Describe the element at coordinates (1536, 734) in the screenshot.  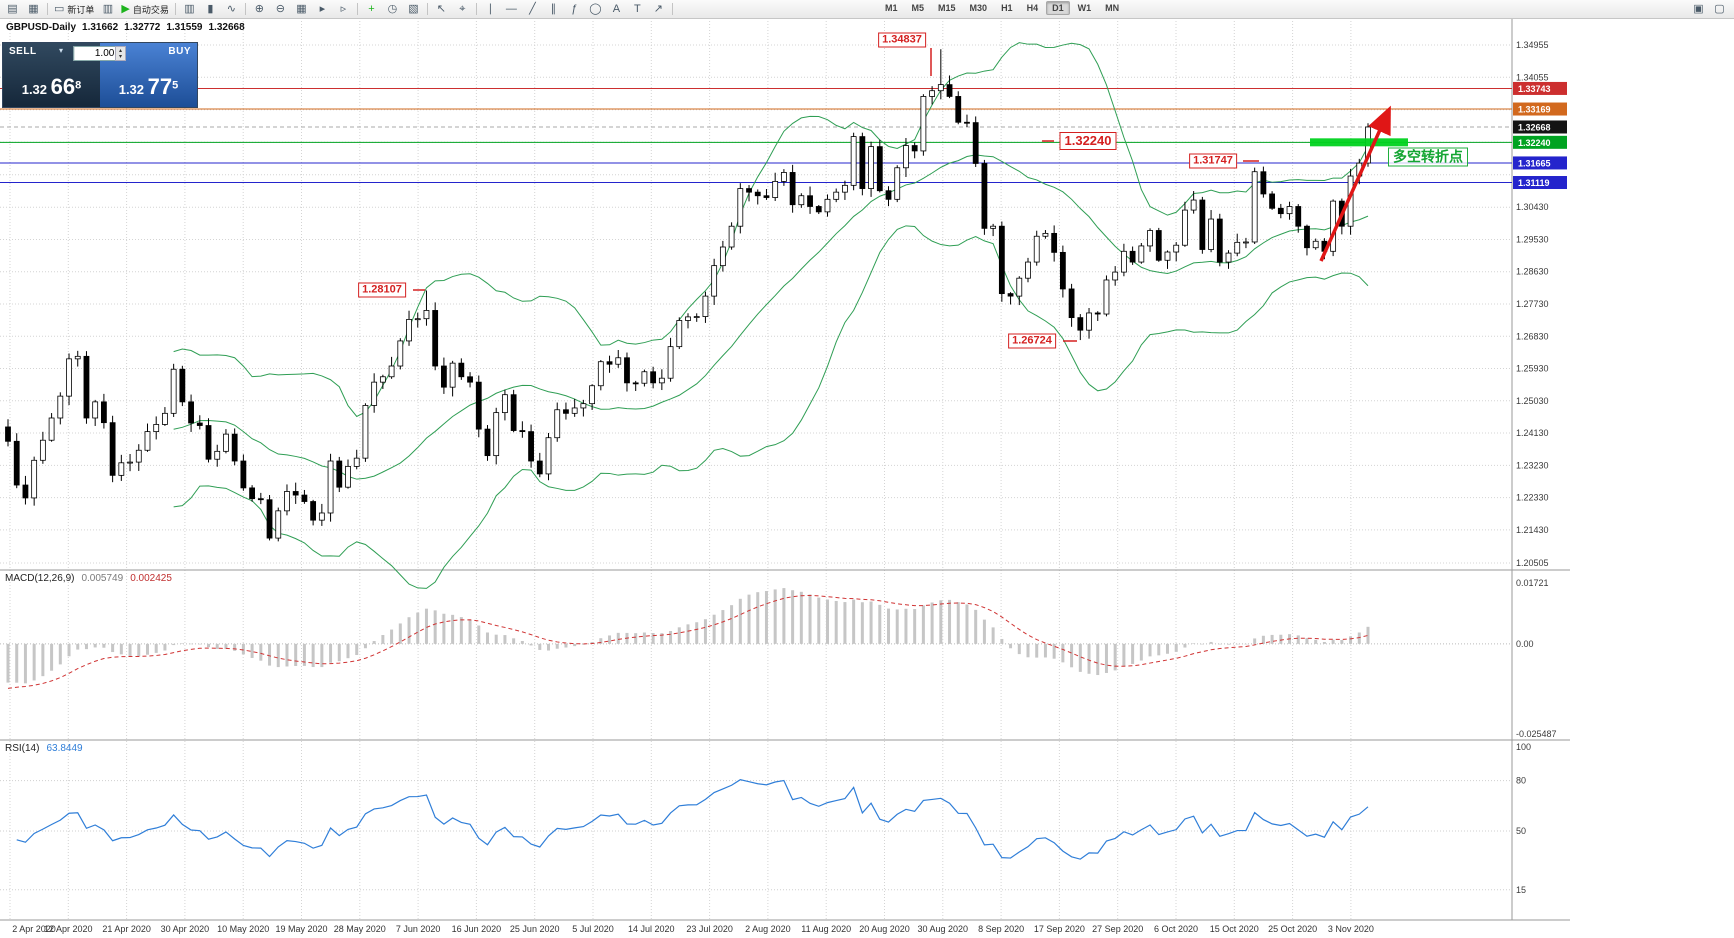
I see `svg-text: -0.025487` at that location.